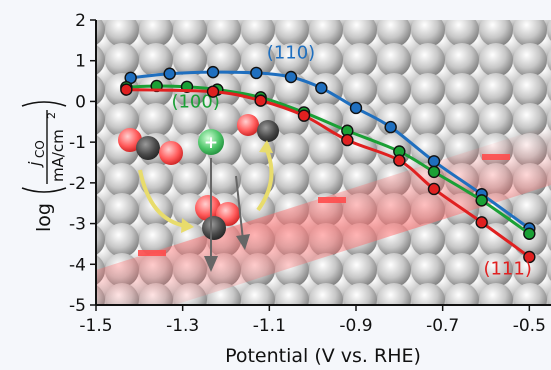 The image size is (551, 370). Describe the element at coordinates (291, 53) in the screenshot. I see `series-label-110: (110)` at that location.